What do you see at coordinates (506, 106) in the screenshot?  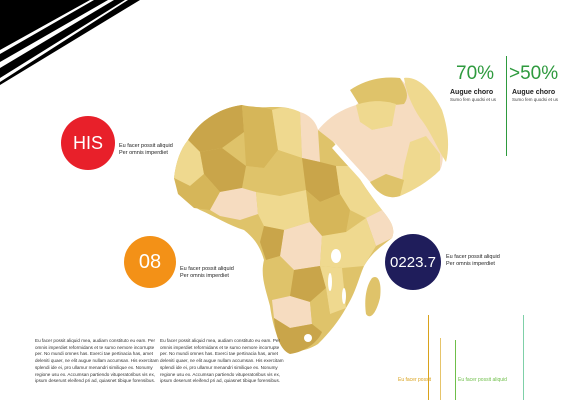 I see `divider-line` at bounding box center [506, 106].